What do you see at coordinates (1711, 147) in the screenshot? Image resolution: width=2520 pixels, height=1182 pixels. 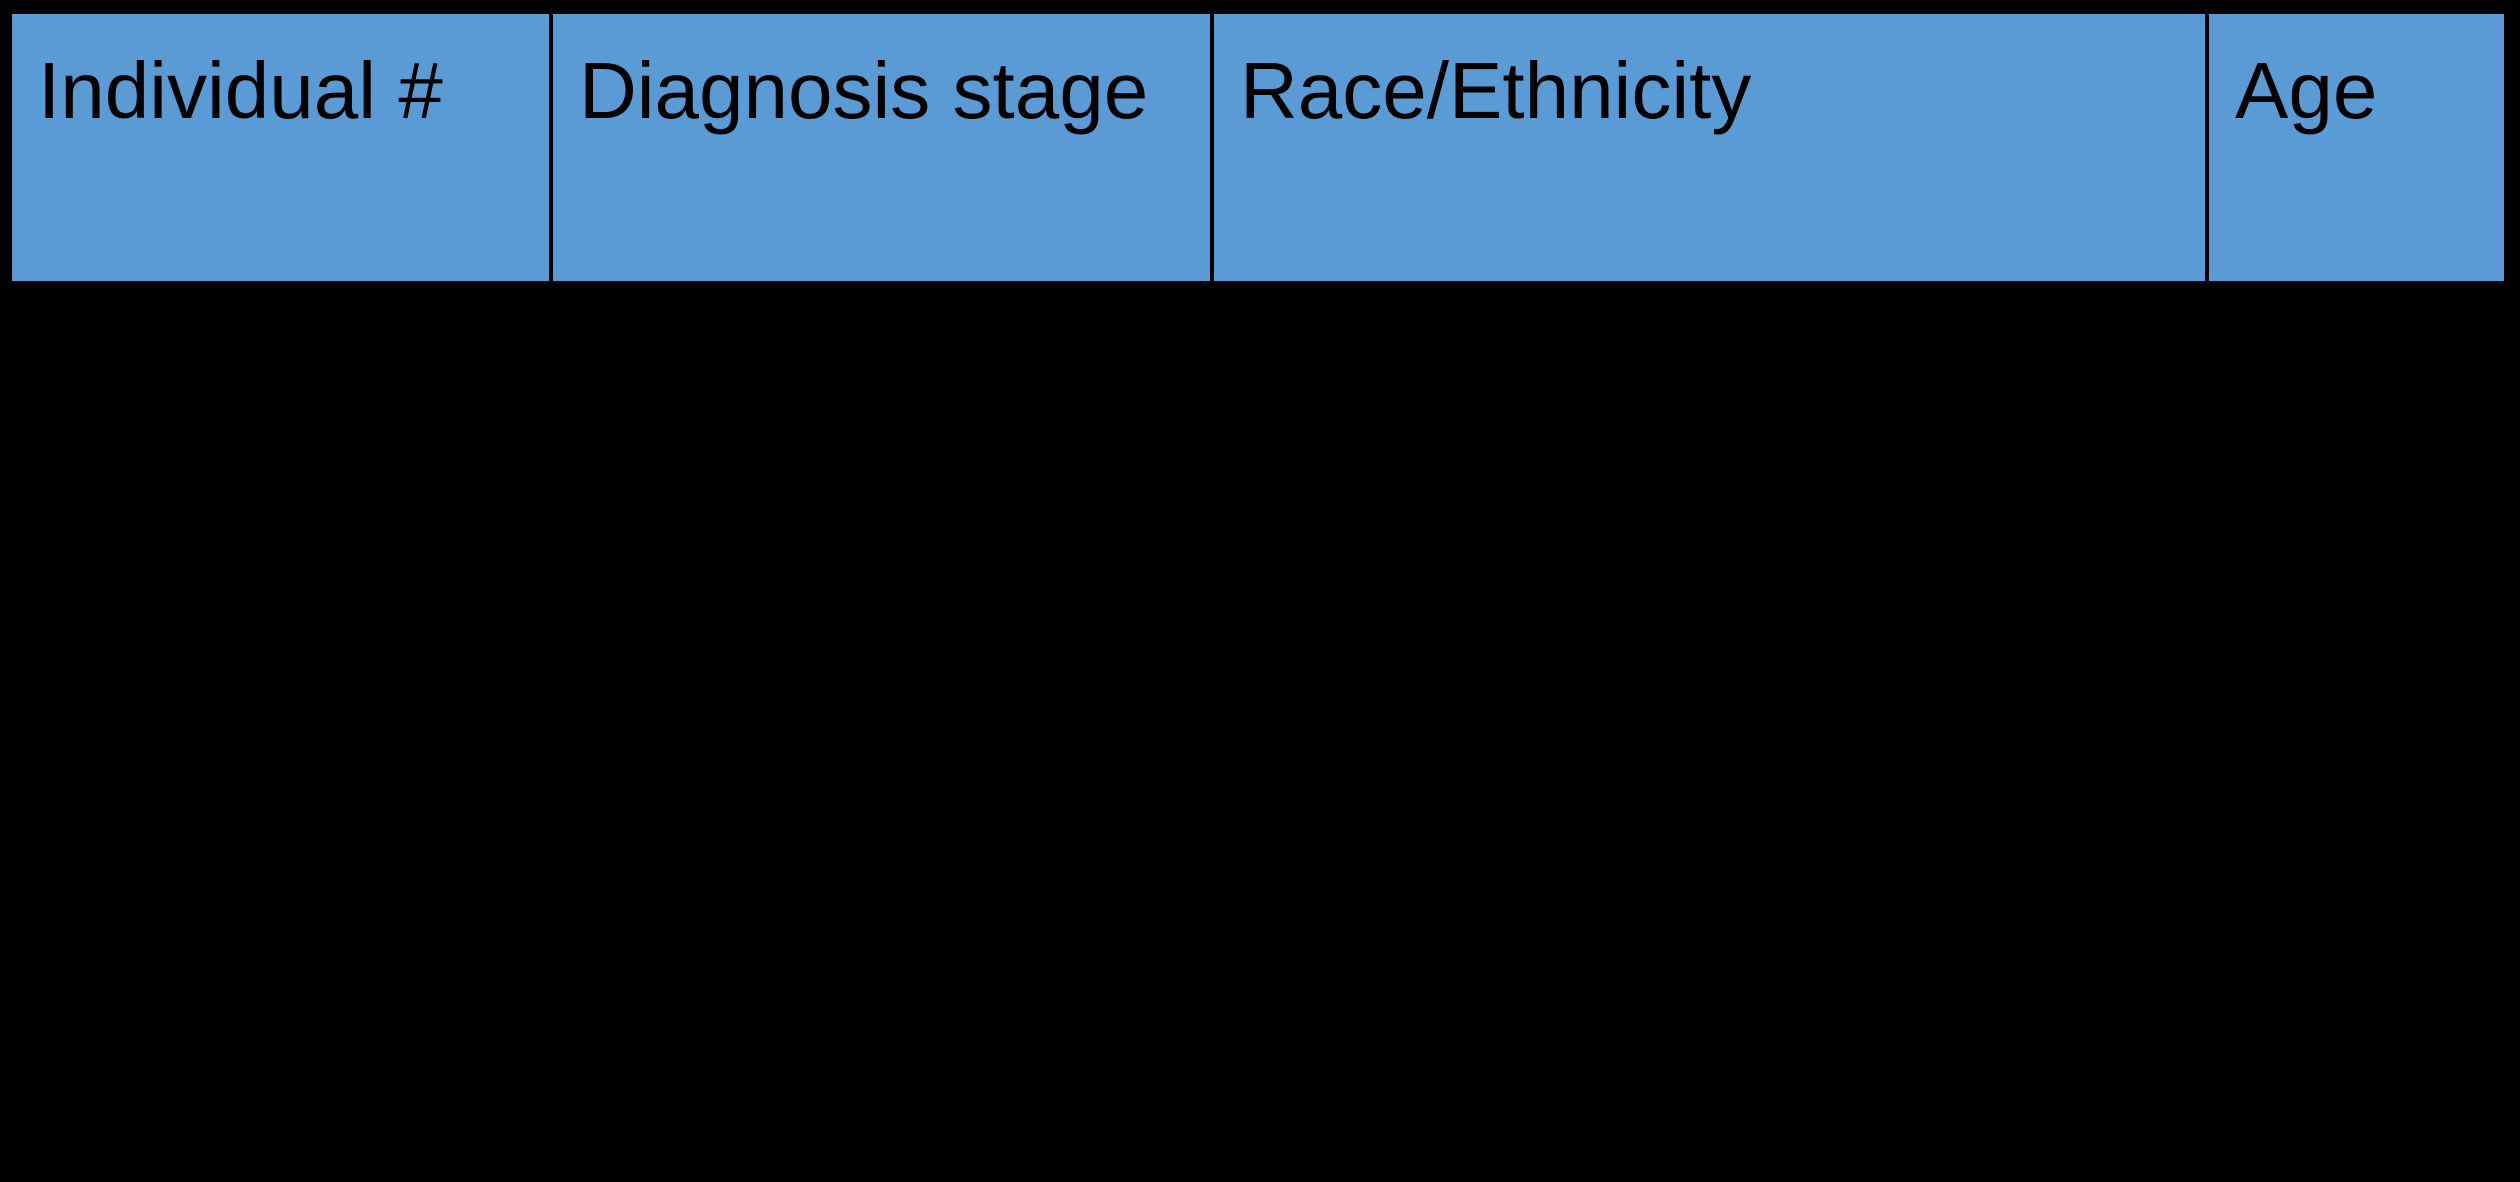 I see `column-header-race-ethnicity: Race/Ethnicity` at bounding box center [1711, 147].